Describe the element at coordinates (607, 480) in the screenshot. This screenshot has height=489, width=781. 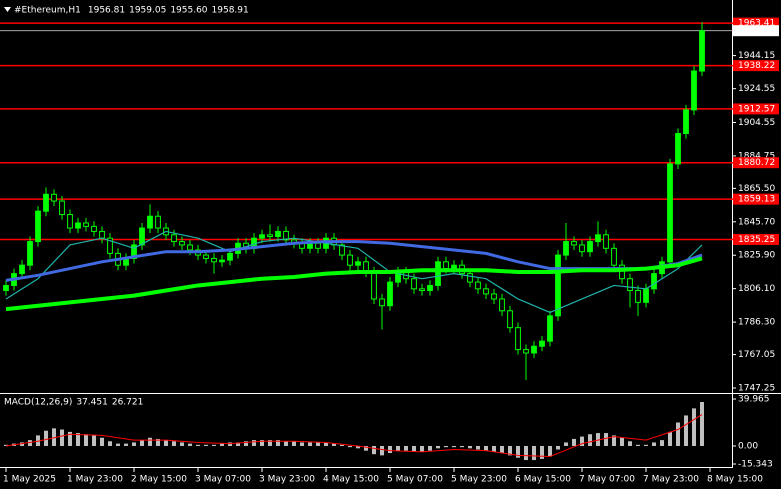
I see `x-tick-label: 7 May 07:00` at that location.